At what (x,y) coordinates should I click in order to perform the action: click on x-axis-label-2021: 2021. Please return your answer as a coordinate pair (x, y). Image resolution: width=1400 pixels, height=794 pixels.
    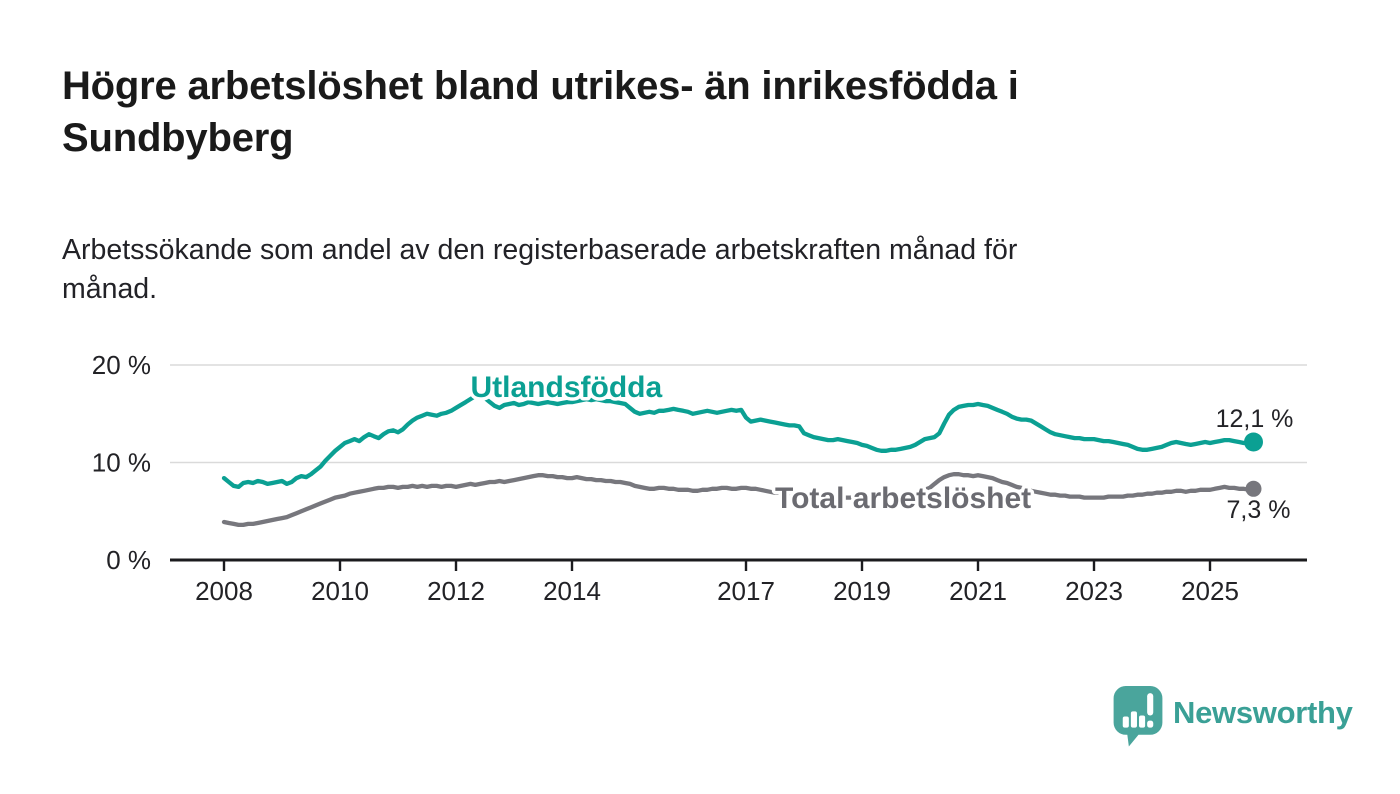
    Looking at the image, I should click on (978, 591).